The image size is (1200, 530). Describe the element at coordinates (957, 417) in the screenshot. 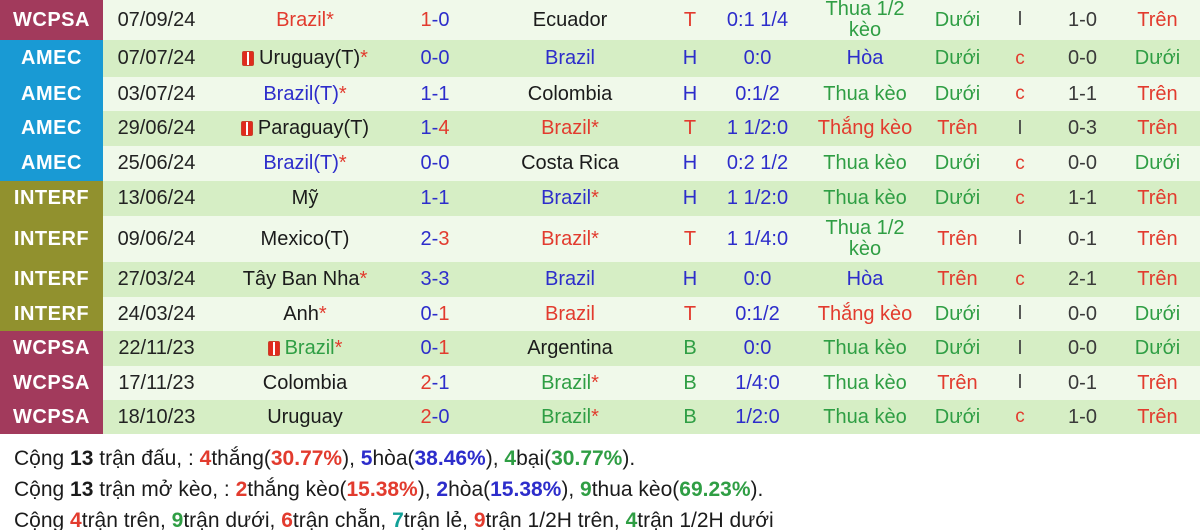

I see `over-under-cell: Dưới` at that location.